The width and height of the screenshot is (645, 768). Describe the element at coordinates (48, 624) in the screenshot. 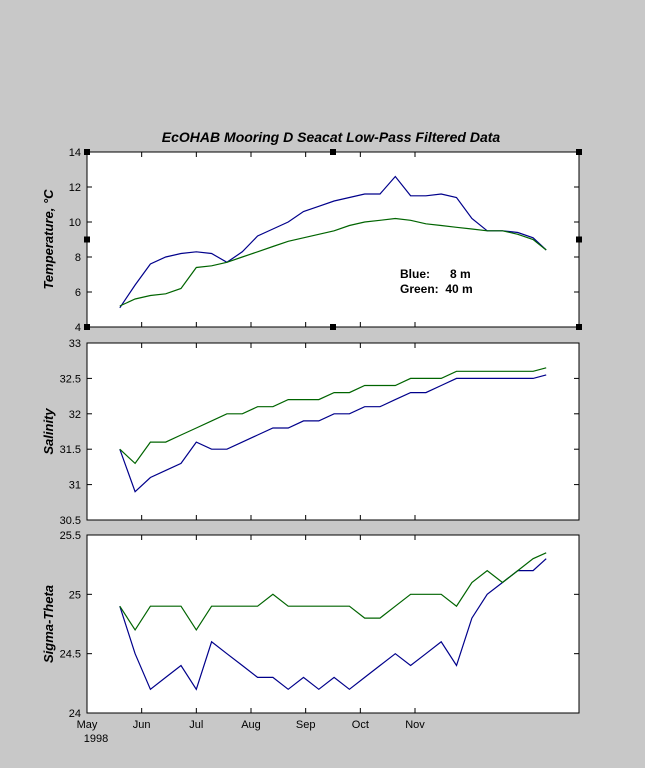

I see `y-axis-label: Sigma-Theta` at that location.